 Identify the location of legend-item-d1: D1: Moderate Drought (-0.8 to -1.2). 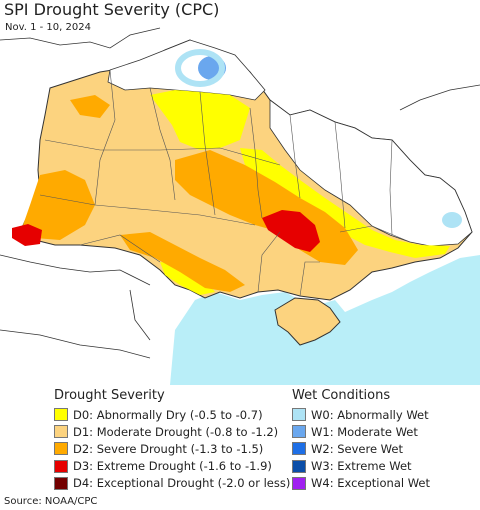
(172, 431).